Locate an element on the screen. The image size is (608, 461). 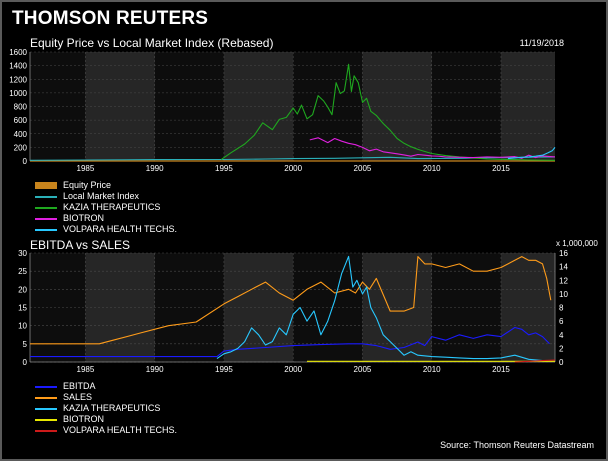
chart2-ytick-label: 10 is located at coordinates (22, 326).